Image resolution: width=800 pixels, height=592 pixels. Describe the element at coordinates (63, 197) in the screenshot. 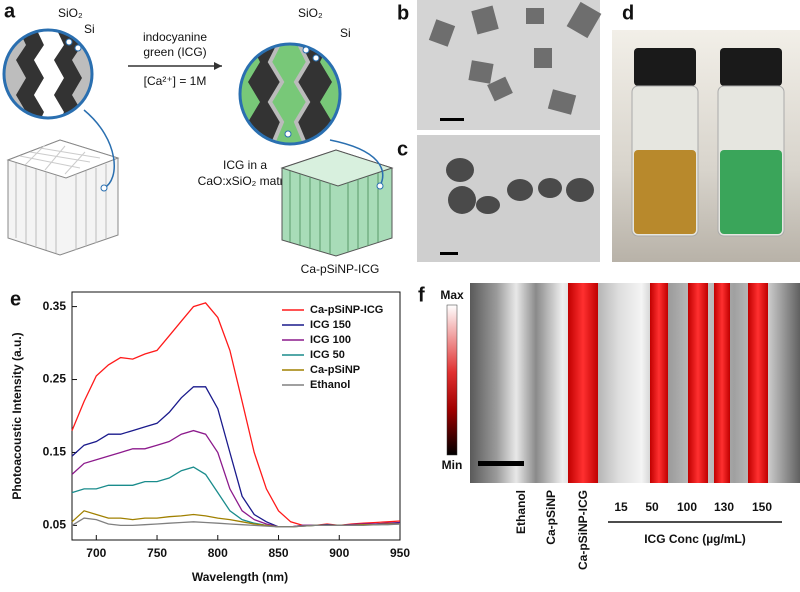

I see `nanoparticle-left` at that location.